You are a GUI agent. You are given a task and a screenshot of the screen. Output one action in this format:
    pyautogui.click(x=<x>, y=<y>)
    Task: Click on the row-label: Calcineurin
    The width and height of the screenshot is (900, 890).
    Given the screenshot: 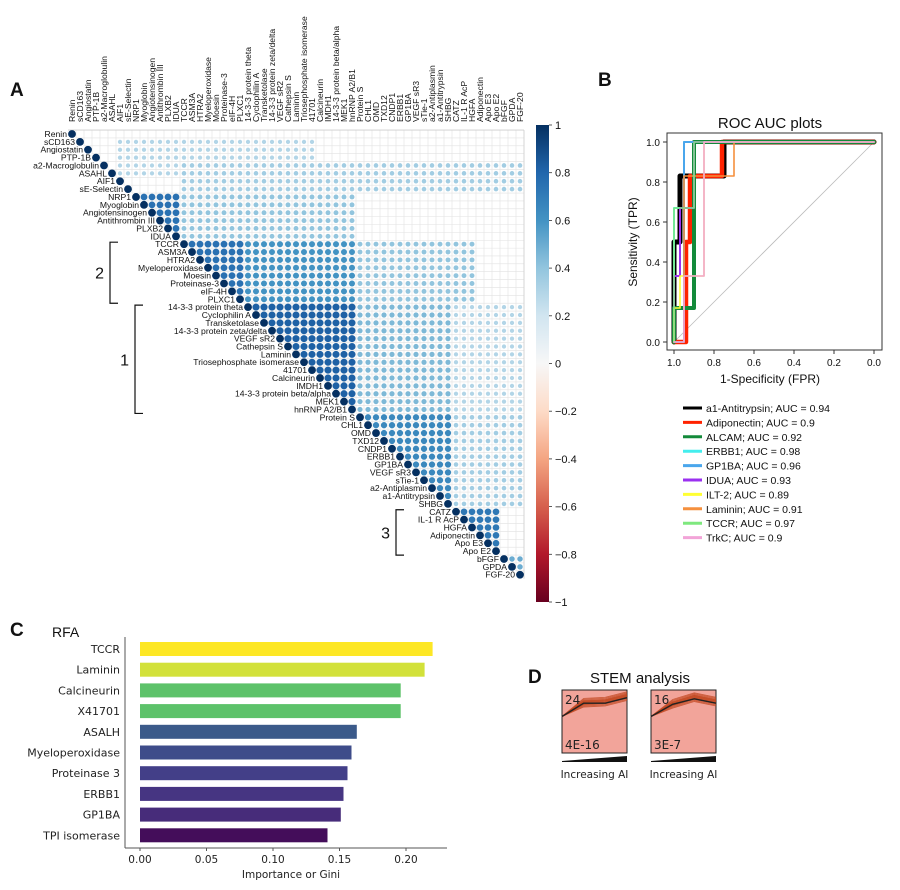 What is the action you would take?
    pyautogui.click(x=293, y=378)
    